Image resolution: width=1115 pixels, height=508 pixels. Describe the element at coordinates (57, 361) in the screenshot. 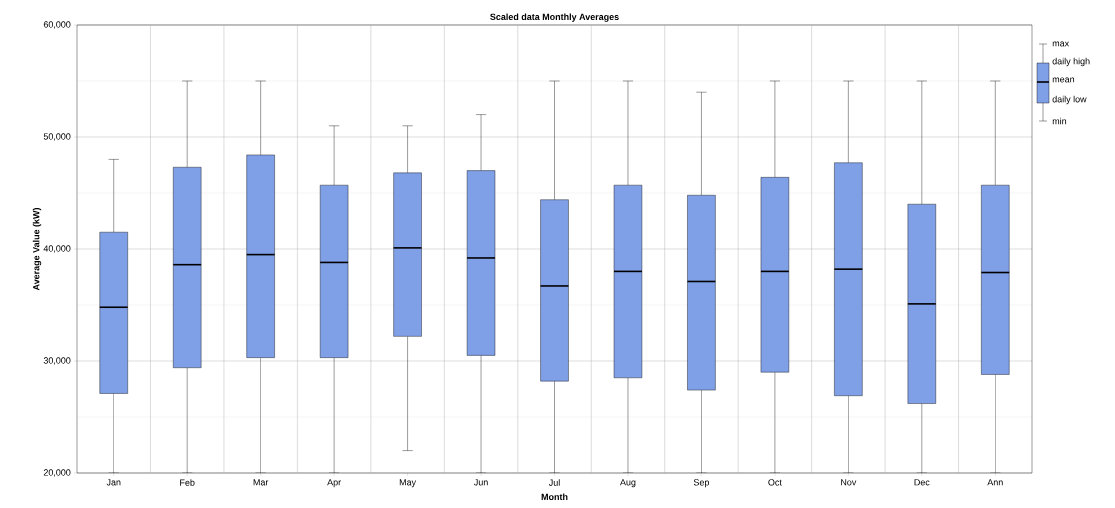

I see `y-tick-label: 30,000` at that location.